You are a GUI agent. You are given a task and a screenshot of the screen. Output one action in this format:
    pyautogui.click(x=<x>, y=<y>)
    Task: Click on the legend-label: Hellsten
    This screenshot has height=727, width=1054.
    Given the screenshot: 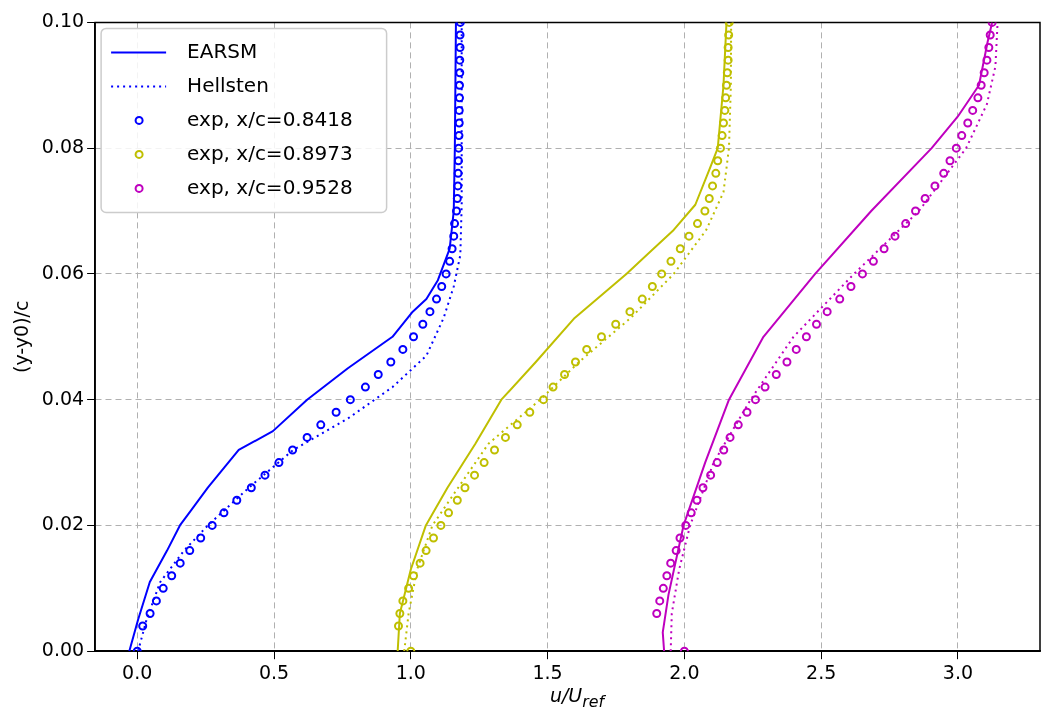 What is the action you would take?
    pyautogui.click(x=228, y=84)
    